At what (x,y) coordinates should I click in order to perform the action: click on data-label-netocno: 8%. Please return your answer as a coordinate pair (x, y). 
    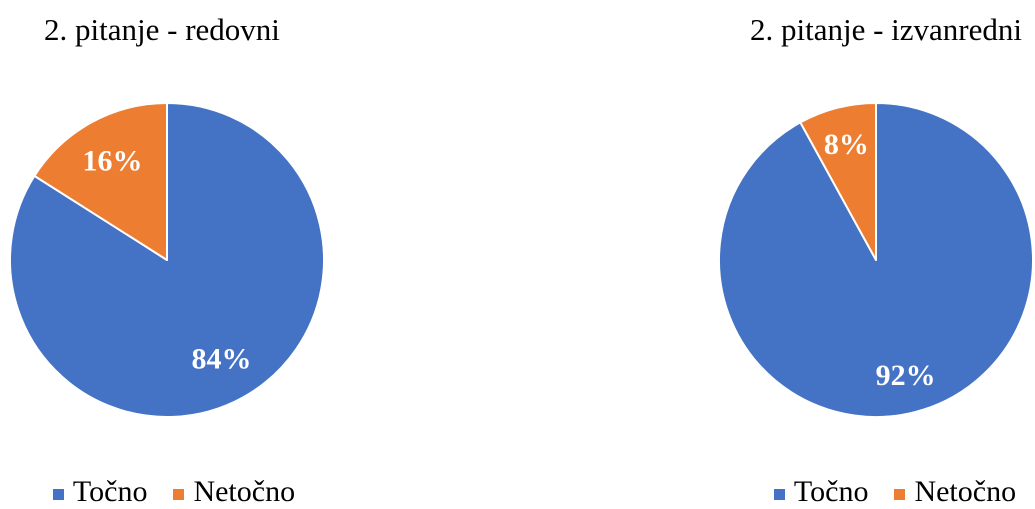
    Looking at the image, I should click on (846, 144).